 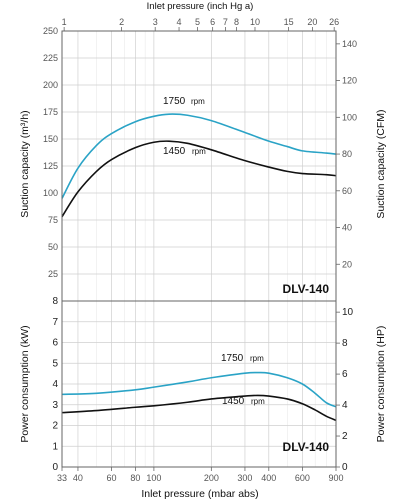 I want to click on suction-right-tick-label: 20, so click(x=347, y=264).